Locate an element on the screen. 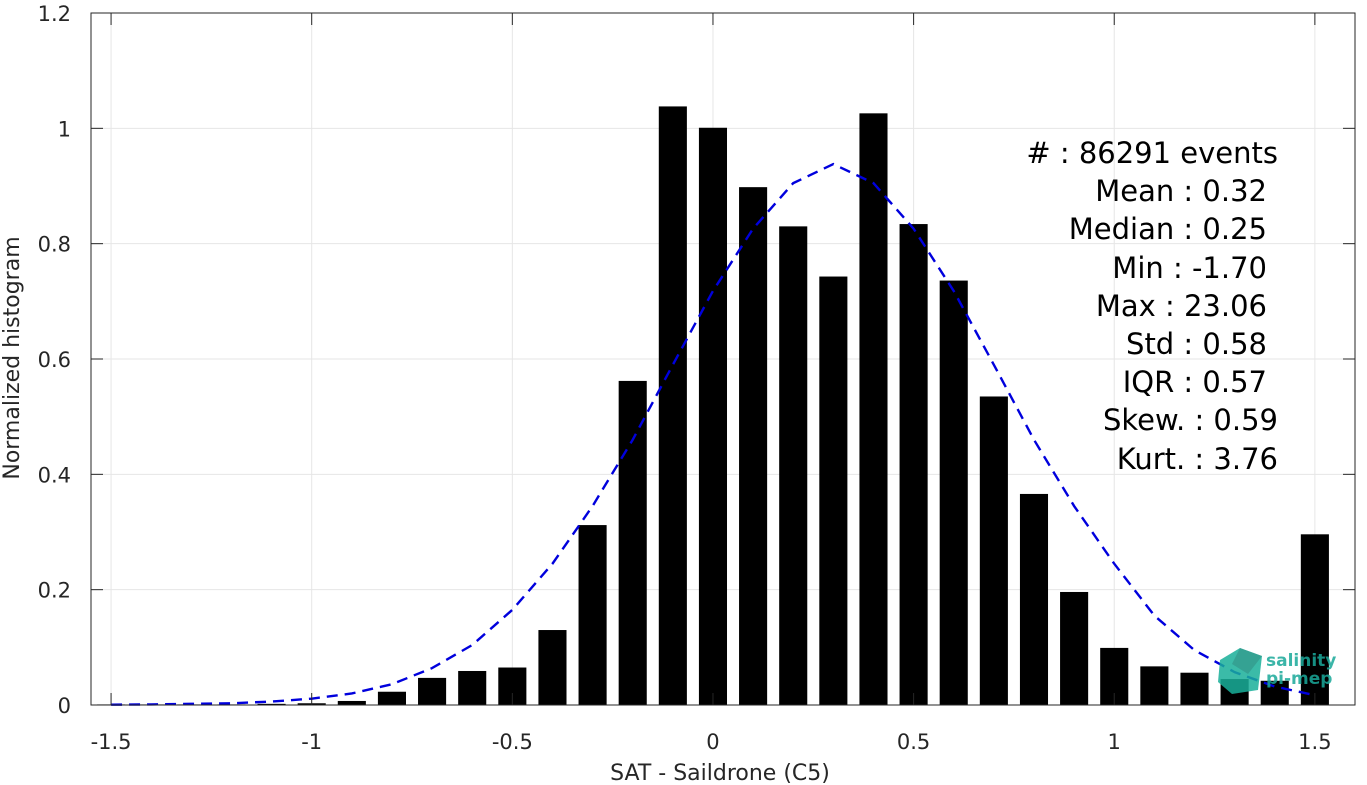 Image resolution: width=1367 pixels, height=785 pixels. stats-events: # : 86291 events is located at coordinates (1152, 153).